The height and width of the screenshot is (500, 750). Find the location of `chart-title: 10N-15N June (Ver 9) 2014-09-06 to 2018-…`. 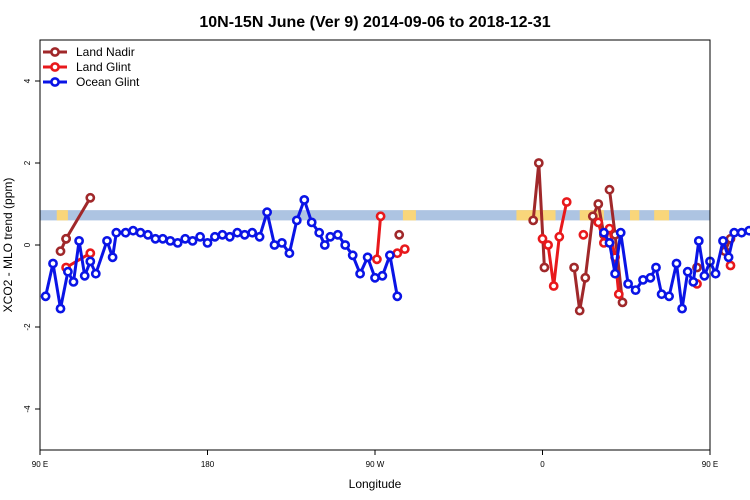

chart-title: 10N-15N June (Ver 9) 2014-09-06 to 2018-… is located at coordinates (374, 22).